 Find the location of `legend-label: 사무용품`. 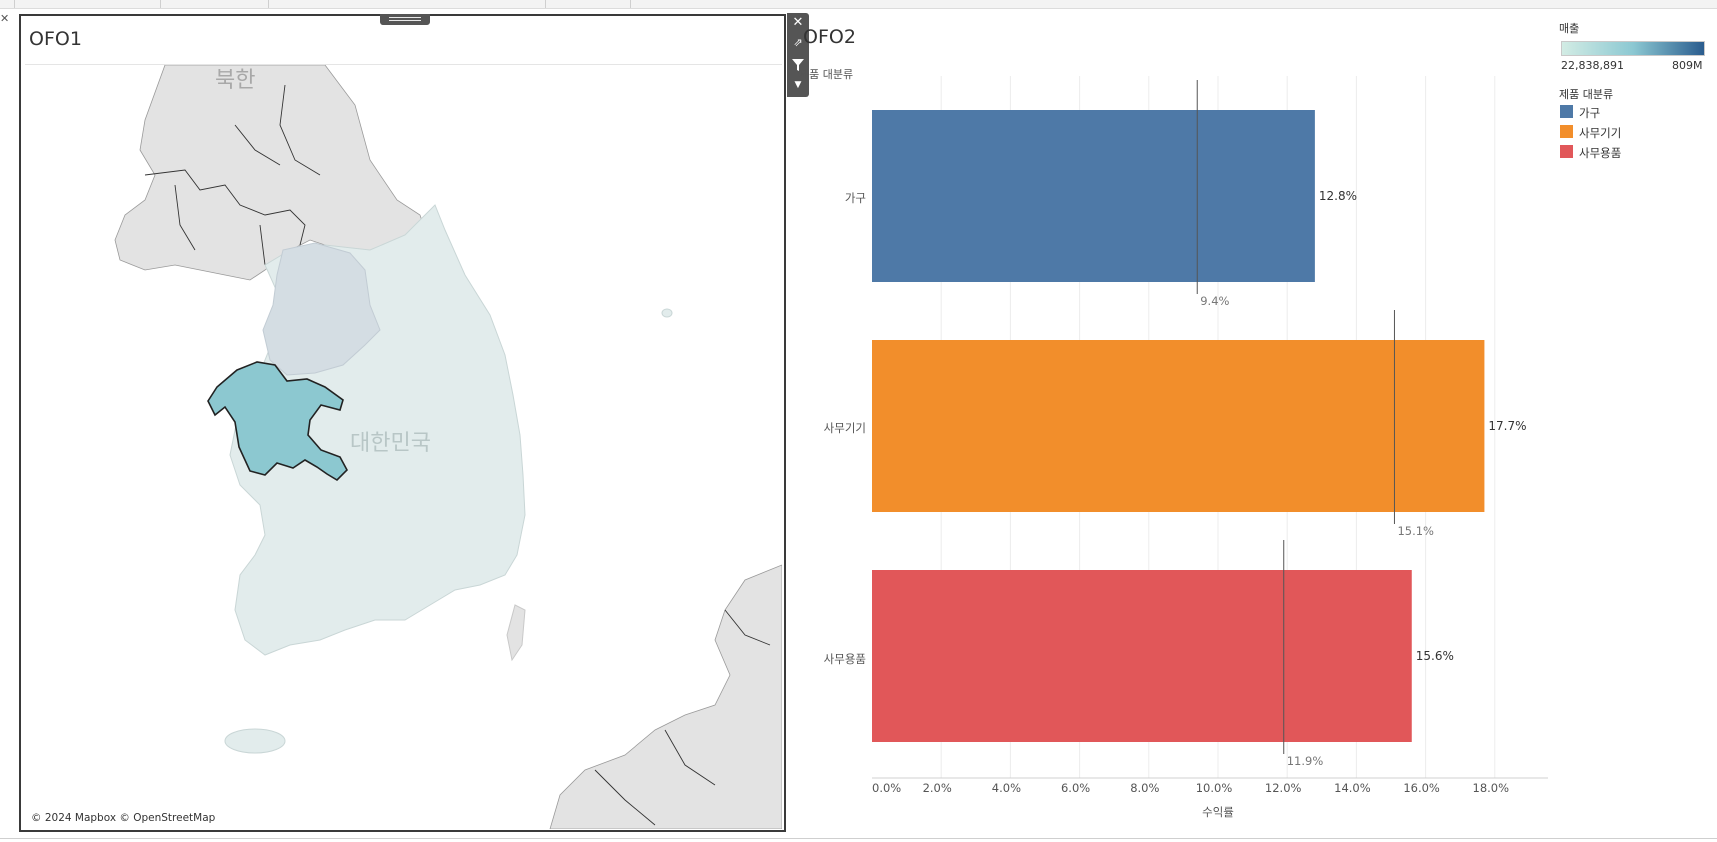

legend-label: 사무용품 is located at coordinates (1600, 153).